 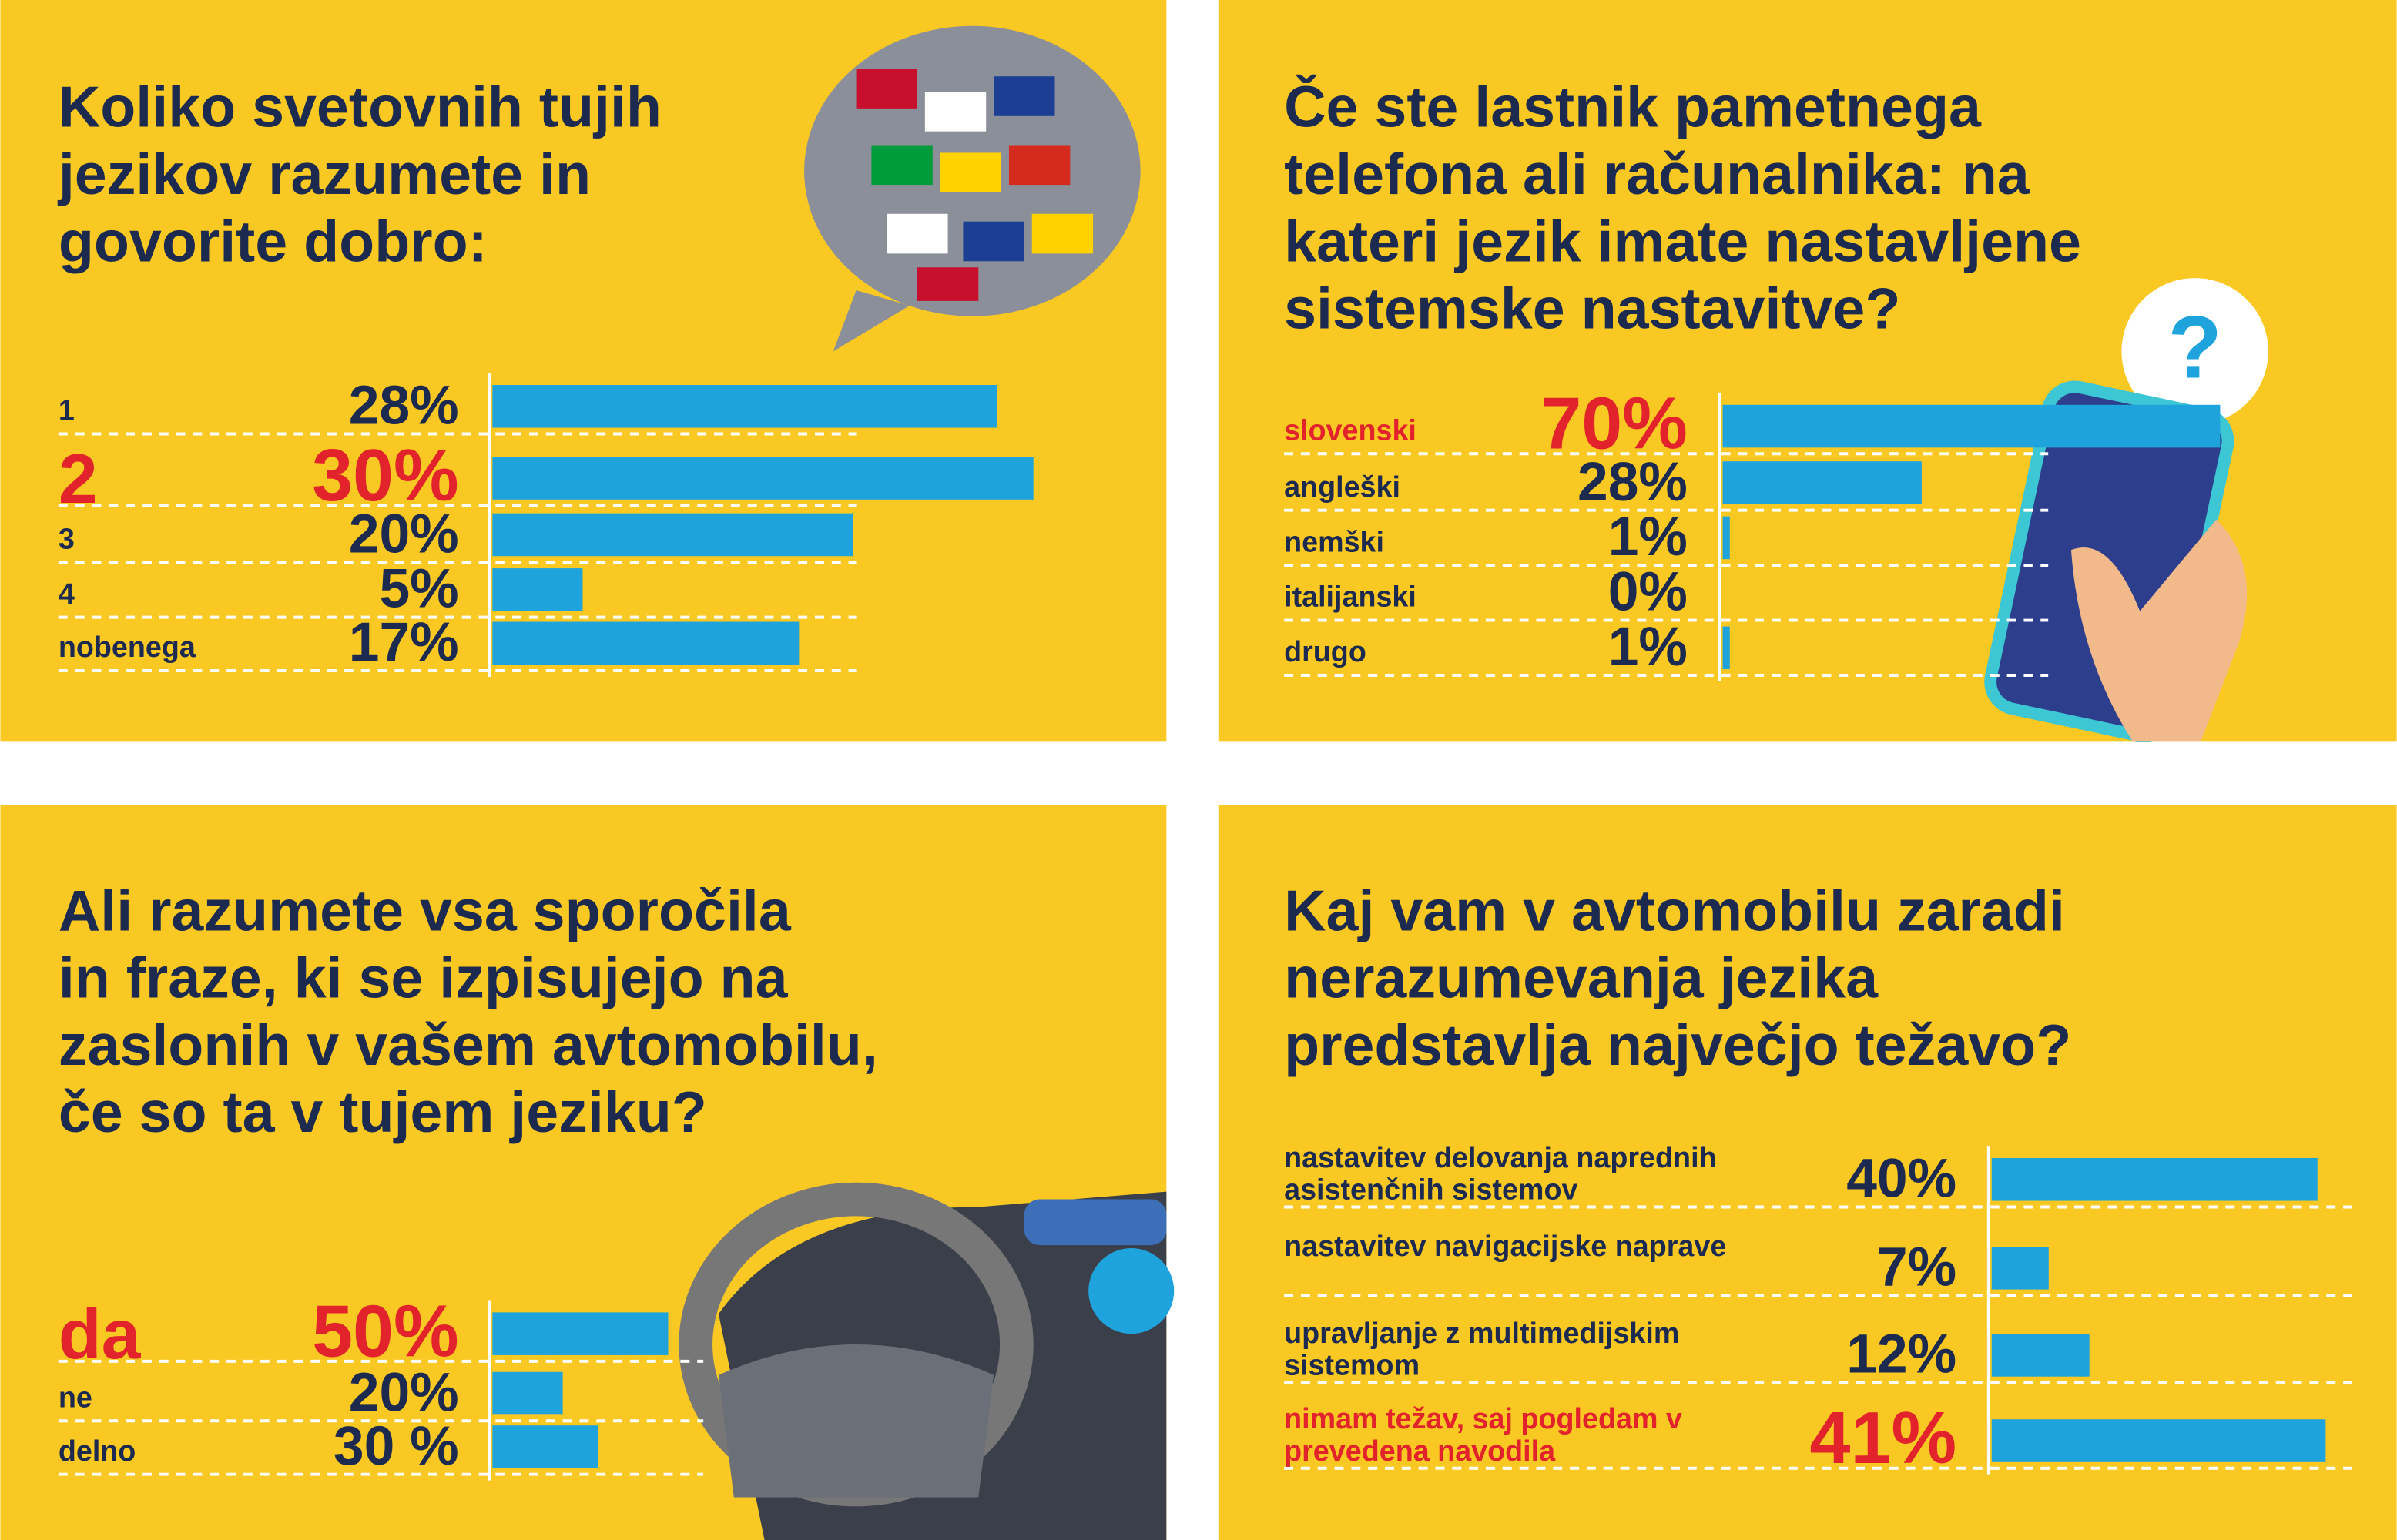 I want to click on category-label: da, so click(x=100, y=1334).